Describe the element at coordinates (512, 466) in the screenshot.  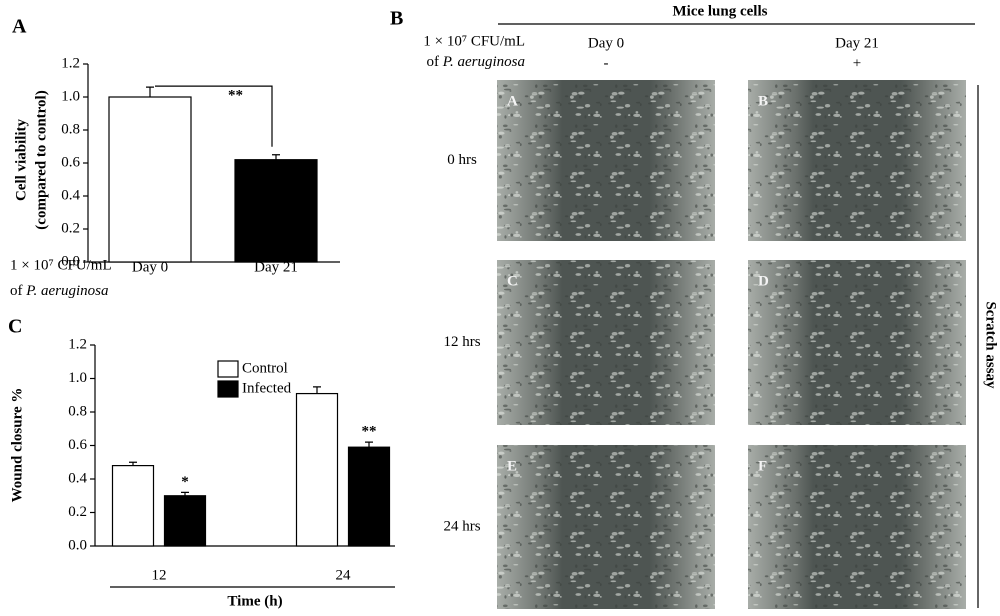
I see `image-label: E` at that location.